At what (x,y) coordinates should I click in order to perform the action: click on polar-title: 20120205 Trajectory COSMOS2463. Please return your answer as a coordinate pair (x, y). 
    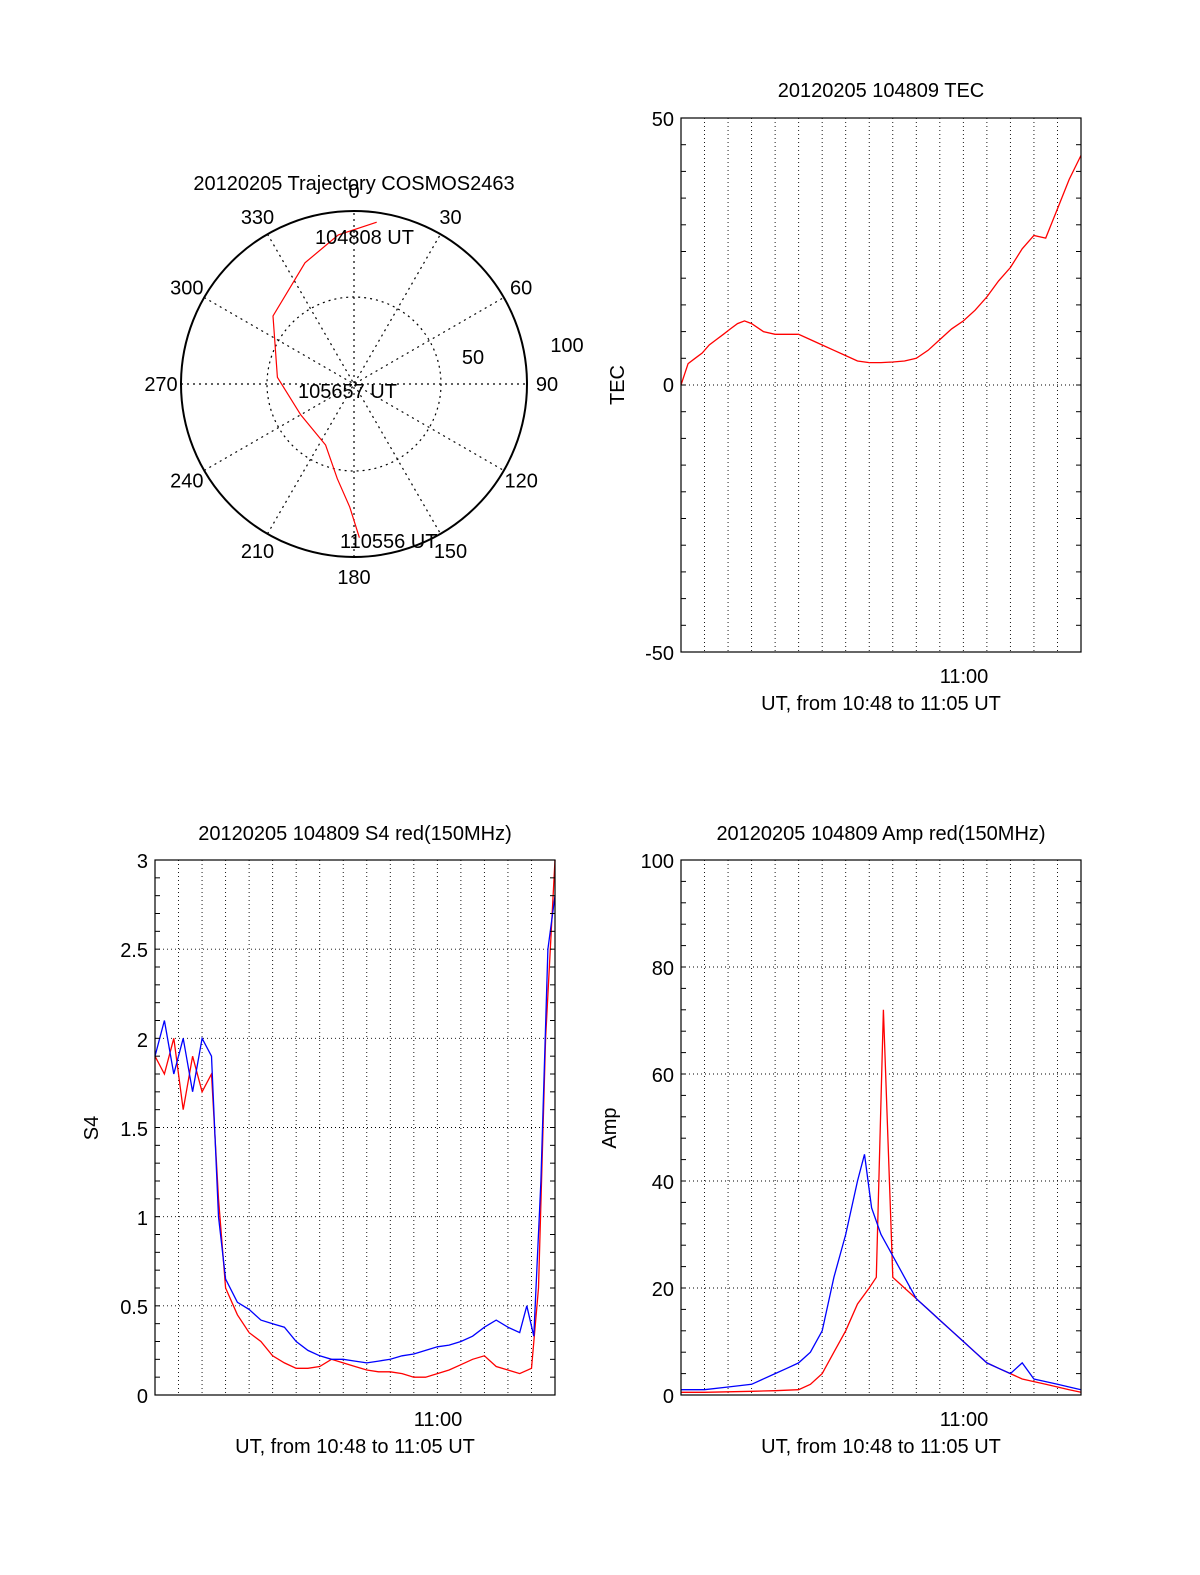
    Looking at the image, I should click on (353, 184).